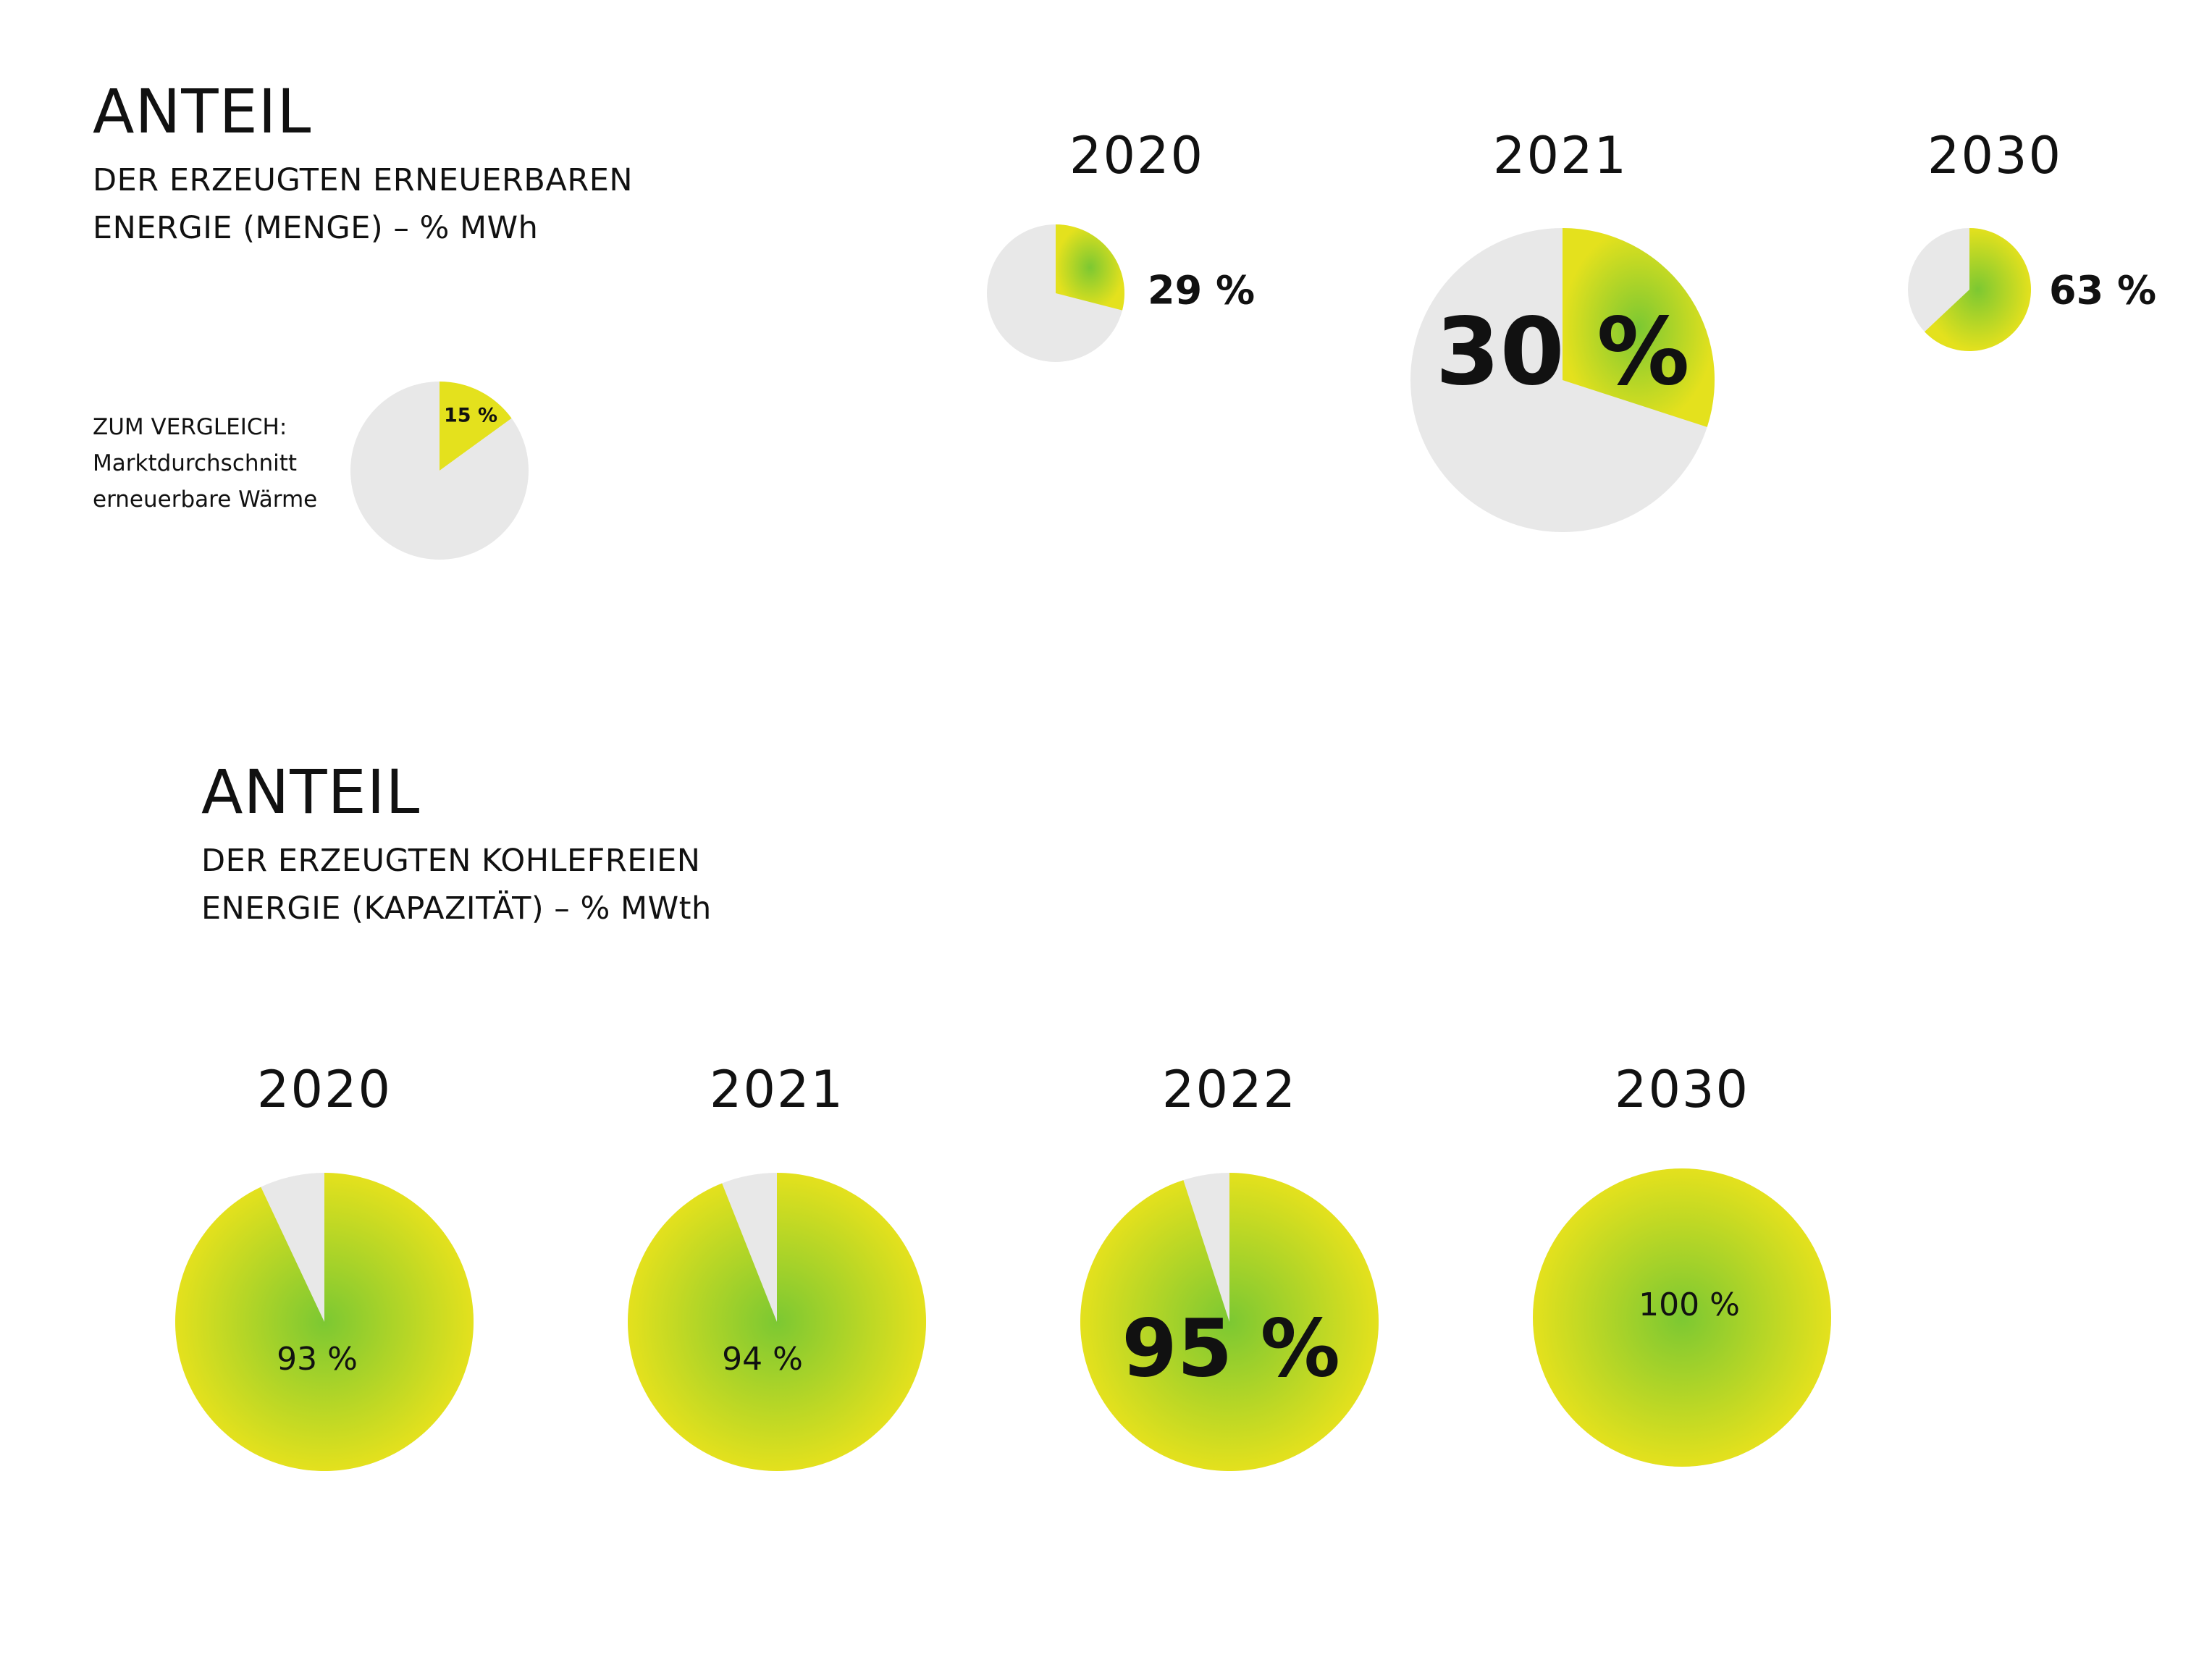  I want to click on comparison-note-line3: erneuerbare Wärme, so click(205, 499).